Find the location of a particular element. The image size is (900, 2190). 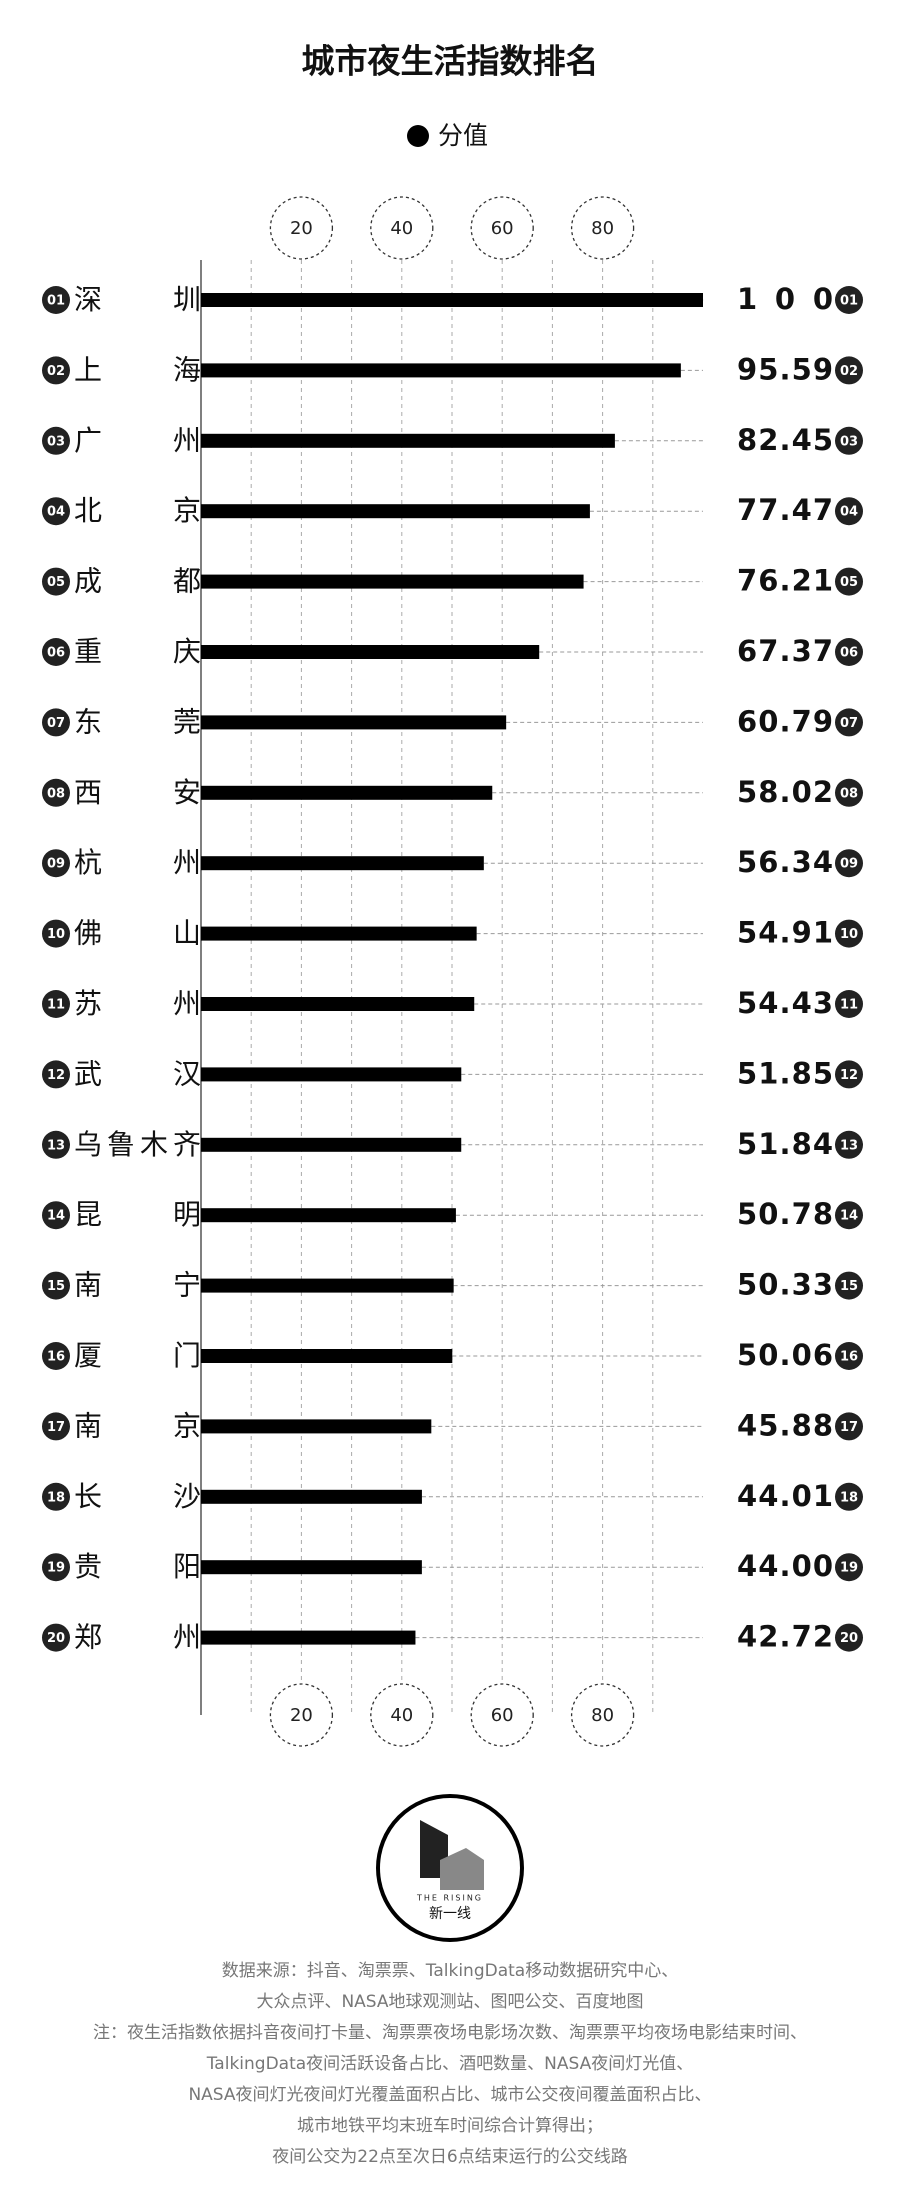

category-label: 贵阳 is located at coordinates (137, 1566).